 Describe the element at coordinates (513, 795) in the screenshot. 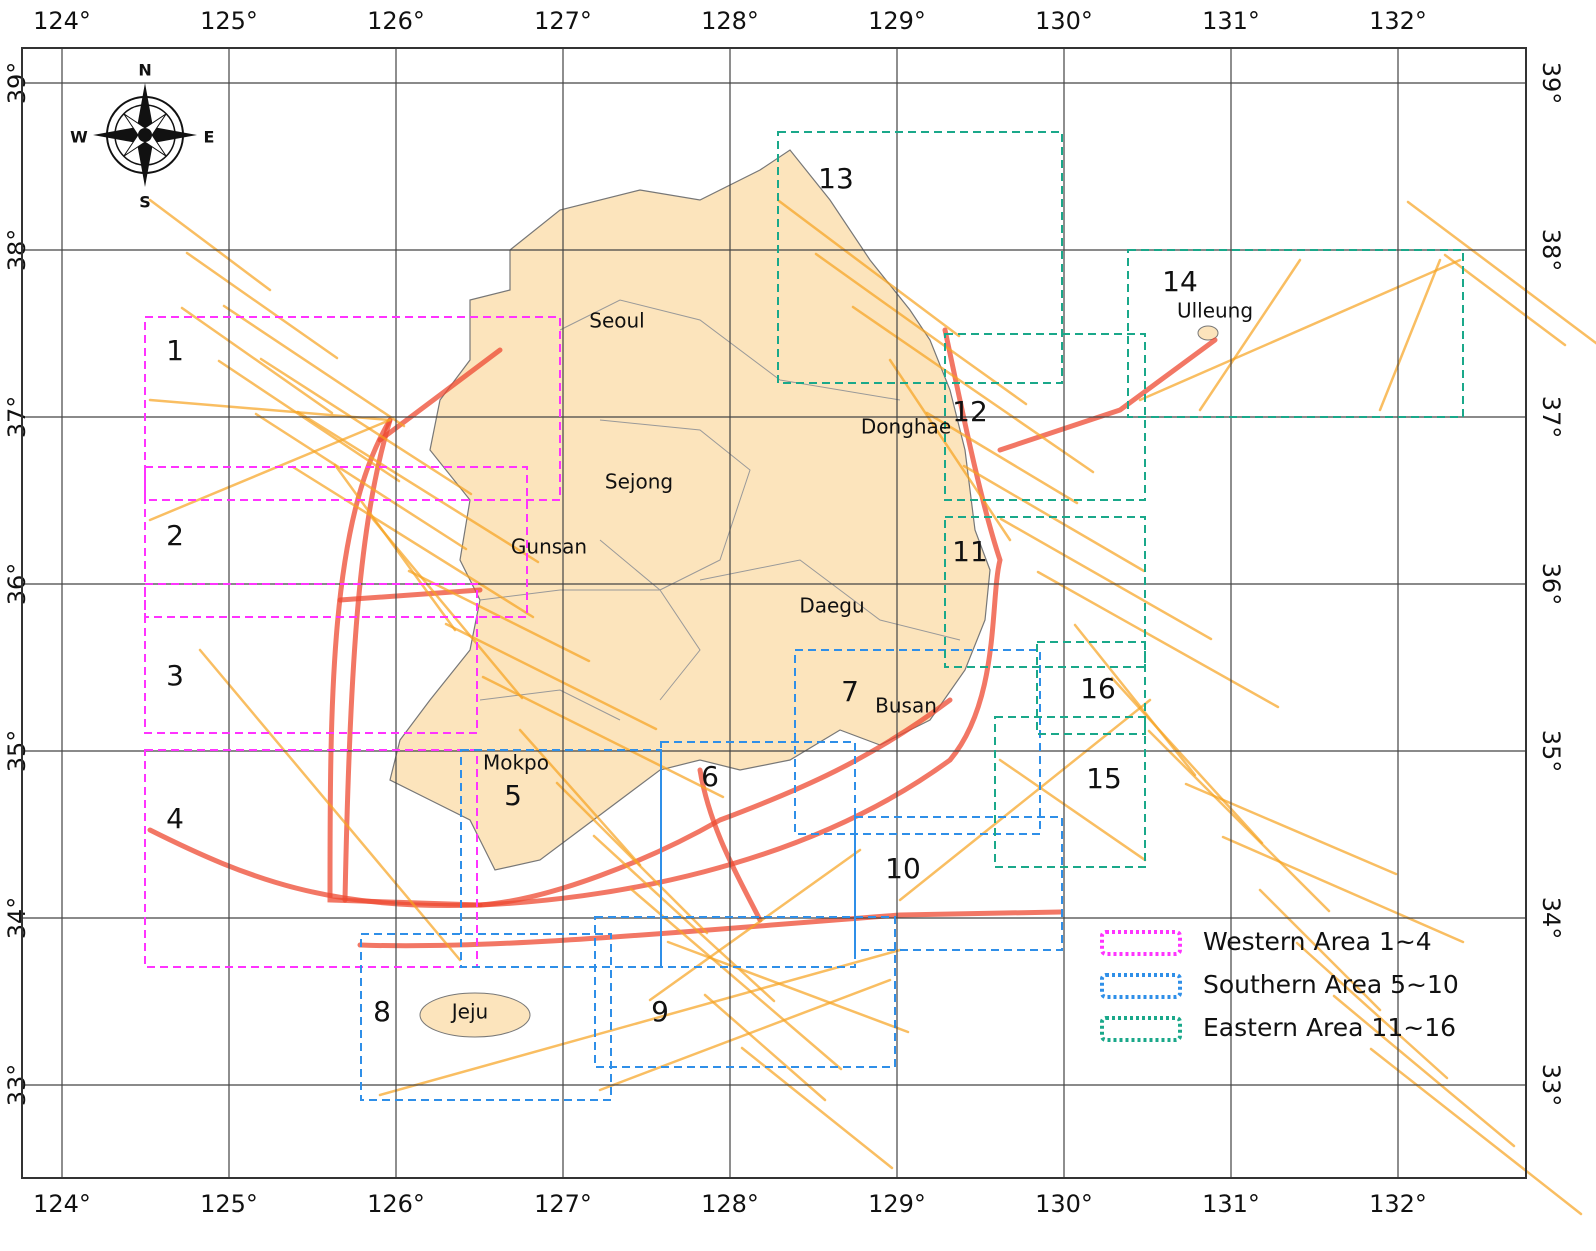

I see `area-number: 5` at that location.